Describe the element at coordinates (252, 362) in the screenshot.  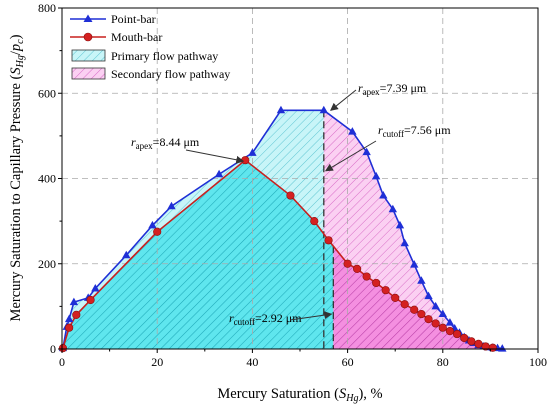
I see `x-tick-label: 40` at that location.